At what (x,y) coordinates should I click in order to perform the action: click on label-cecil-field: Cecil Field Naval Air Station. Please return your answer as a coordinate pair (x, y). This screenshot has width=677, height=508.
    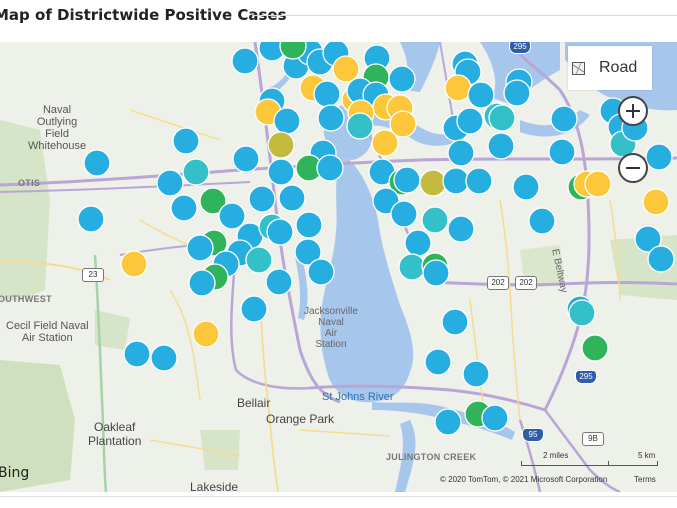
    Looking at the image, I should click on (47, 332).